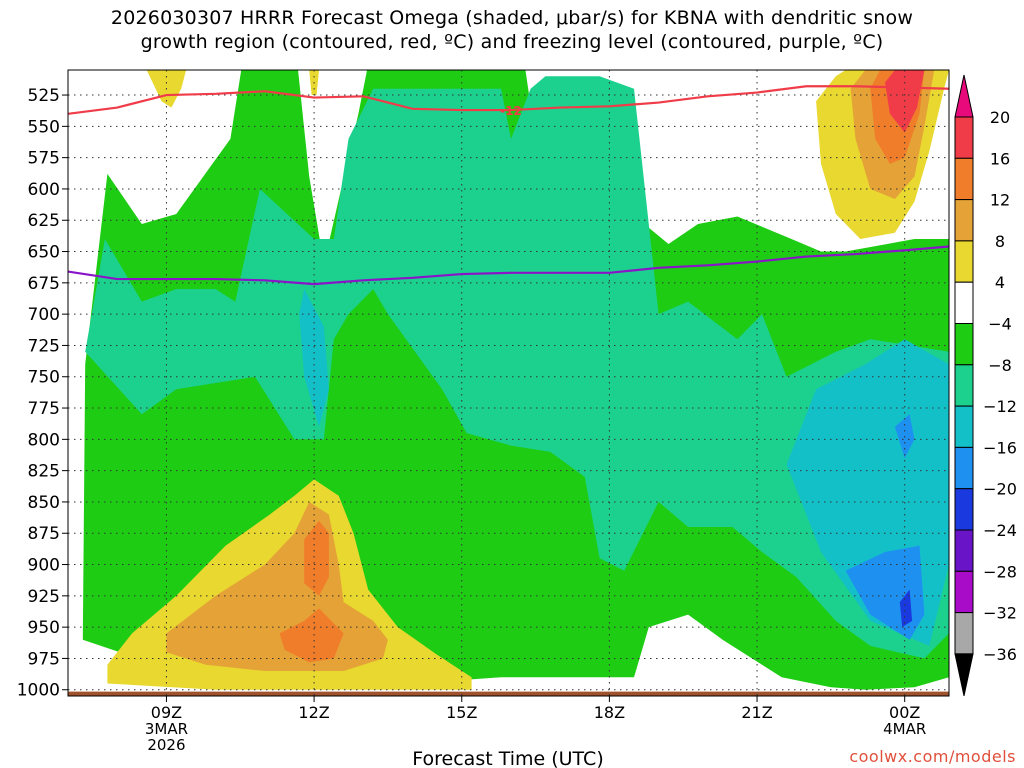 This screenshot has height=768, width=1024. I want to click on colorbar-label: −36, so click(1000, 654).